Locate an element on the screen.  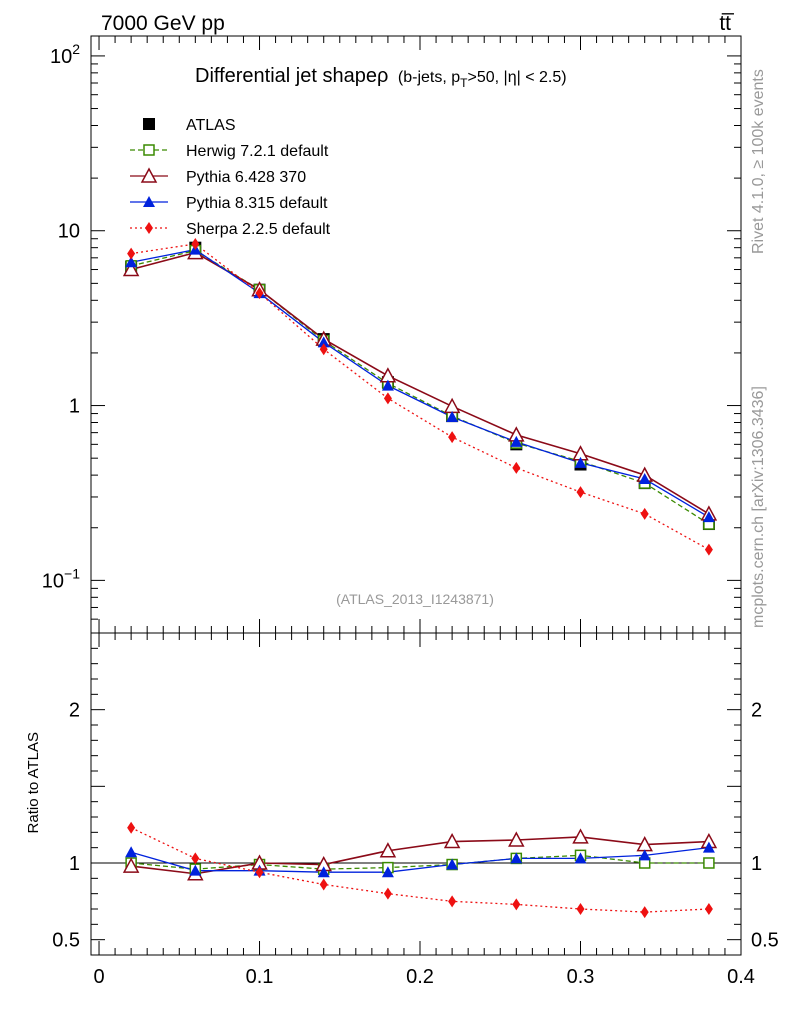
xtick-label: 0 is located at coordinates (98, 977).